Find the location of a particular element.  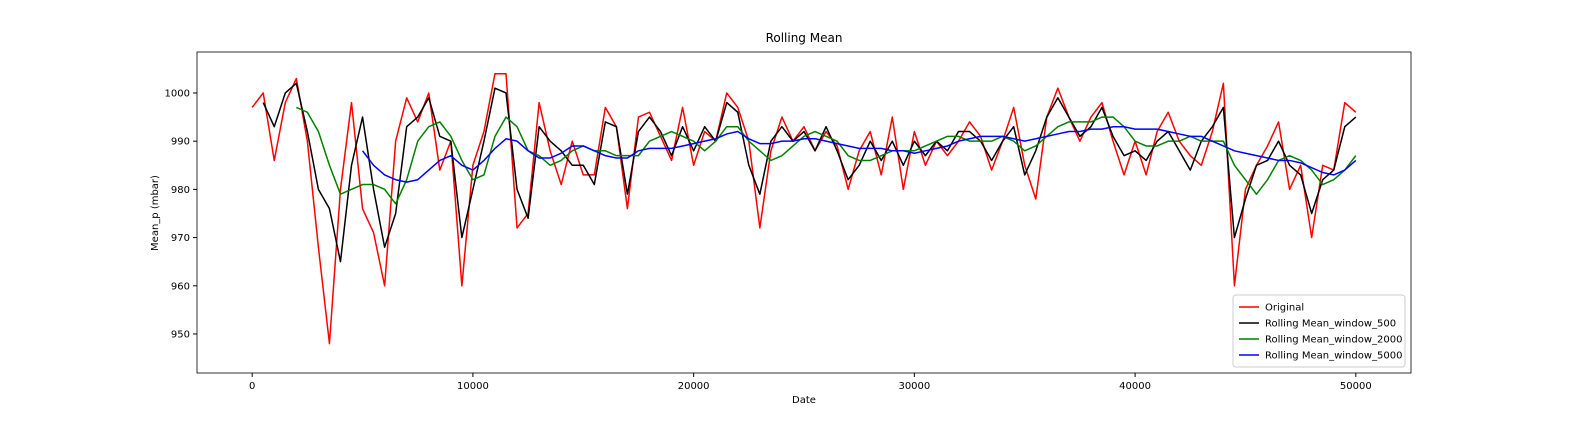

y-tick-label: 980 is located at coordinates (180, 190).